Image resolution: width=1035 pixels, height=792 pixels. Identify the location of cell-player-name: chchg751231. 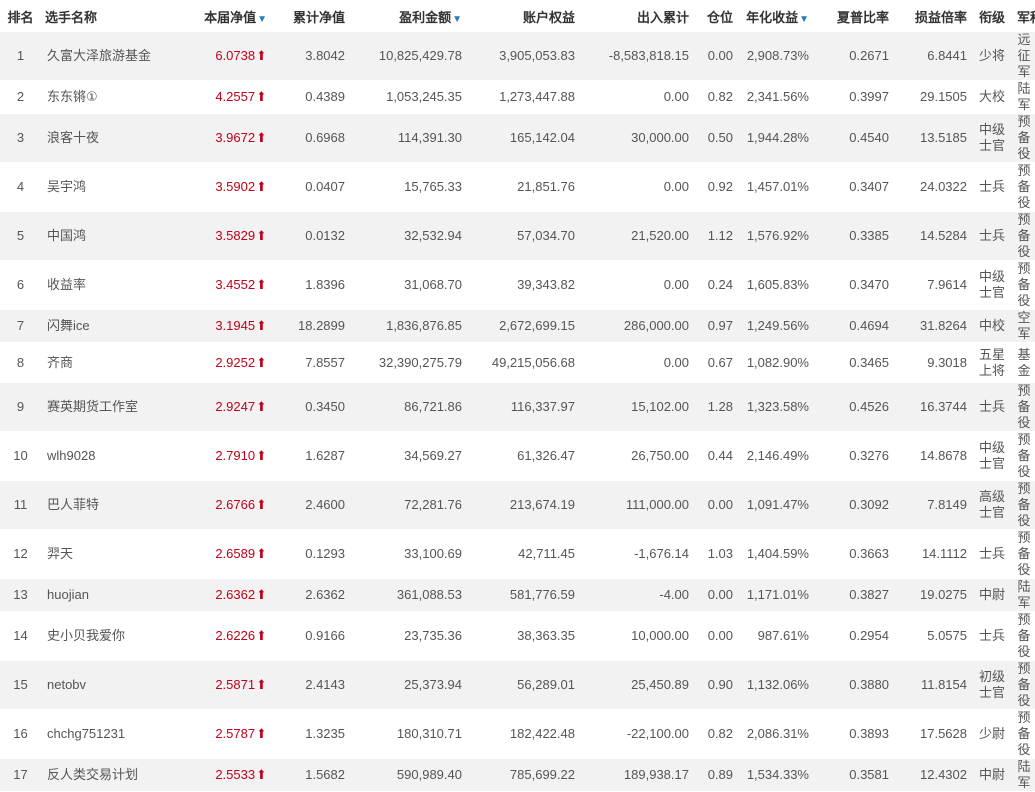
(99, 734).